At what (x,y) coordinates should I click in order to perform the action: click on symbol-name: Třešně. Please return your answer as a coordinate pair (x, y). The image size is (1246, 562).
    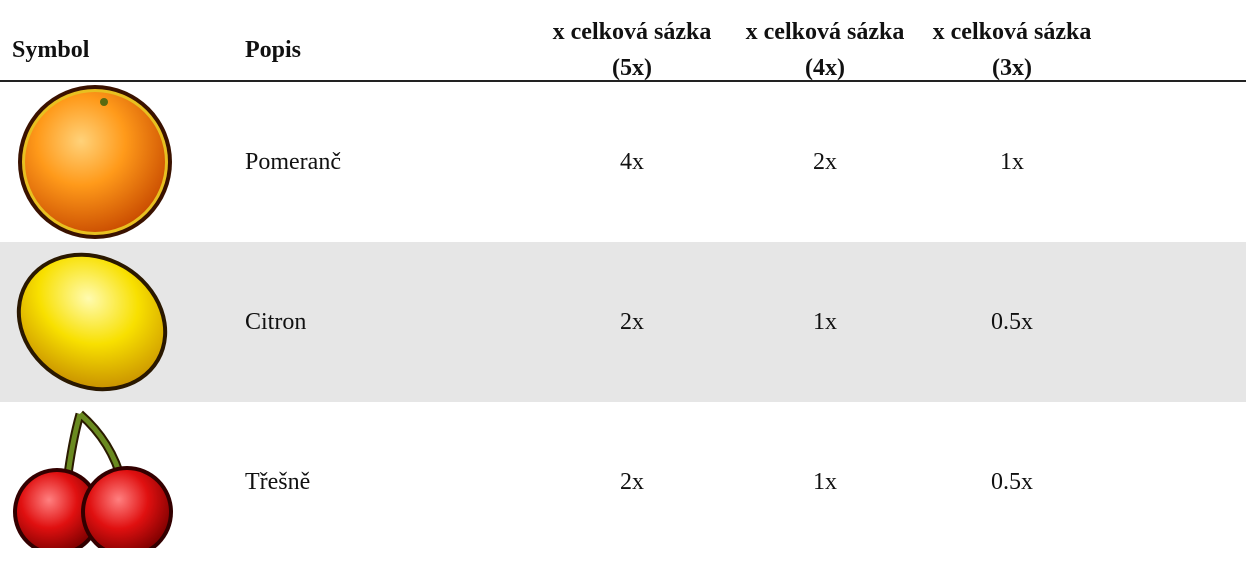
    Looking at the image, I should click on (278, 482).